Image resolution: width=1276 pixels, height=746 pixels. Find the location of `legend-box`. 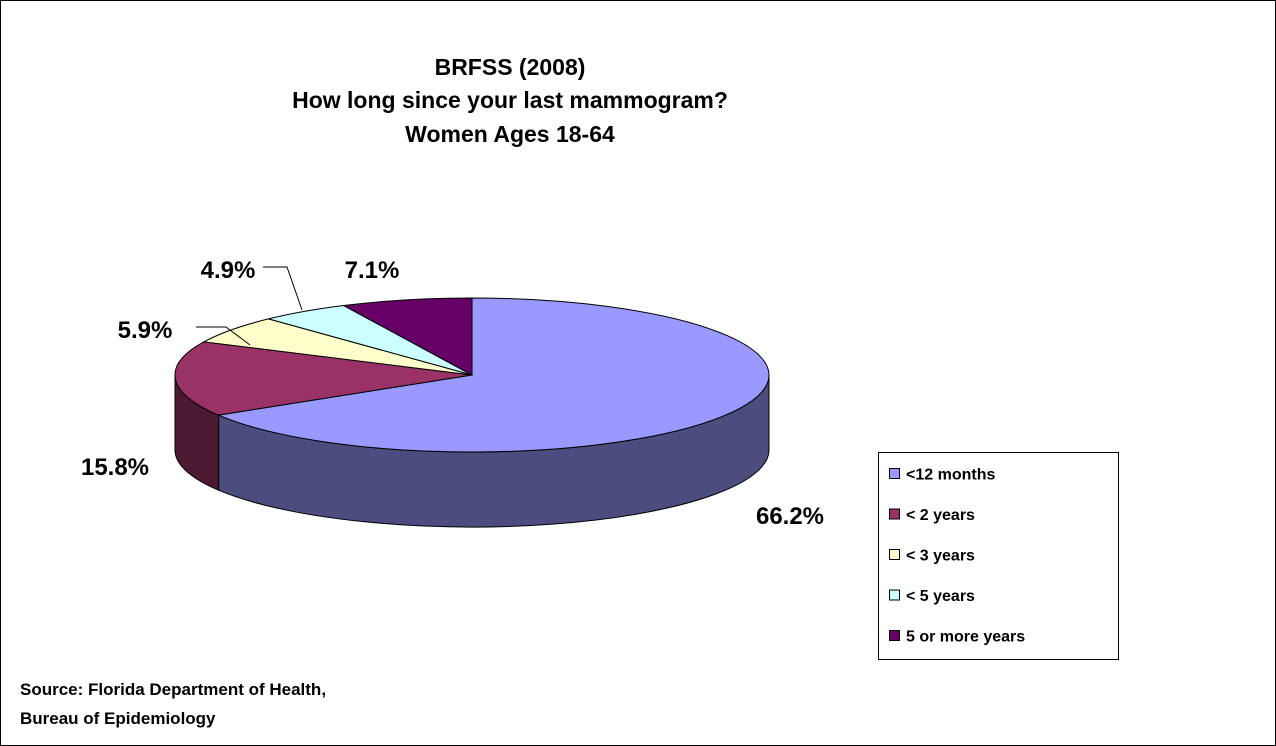

legend-box is located at coordinates (998, 556).